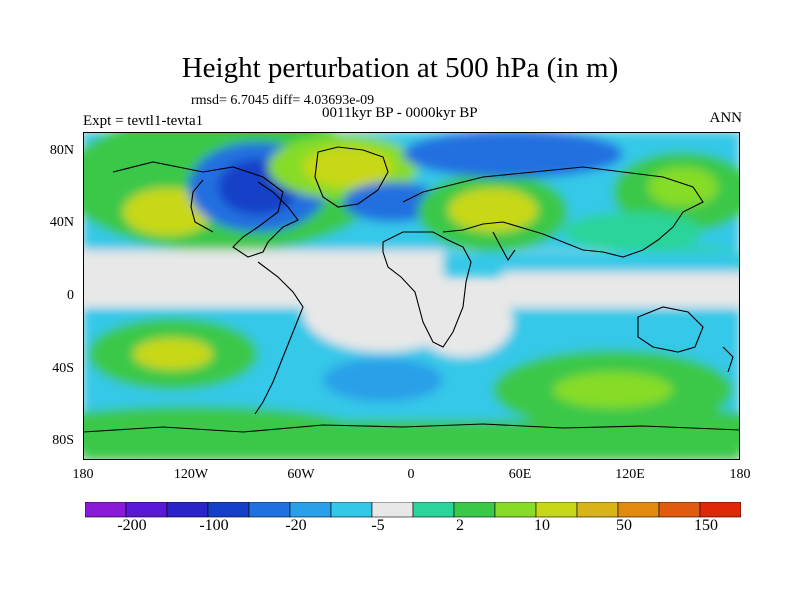 The image size is (800, 600). I want to click on colorbar-label: 50, so click(624, 525).